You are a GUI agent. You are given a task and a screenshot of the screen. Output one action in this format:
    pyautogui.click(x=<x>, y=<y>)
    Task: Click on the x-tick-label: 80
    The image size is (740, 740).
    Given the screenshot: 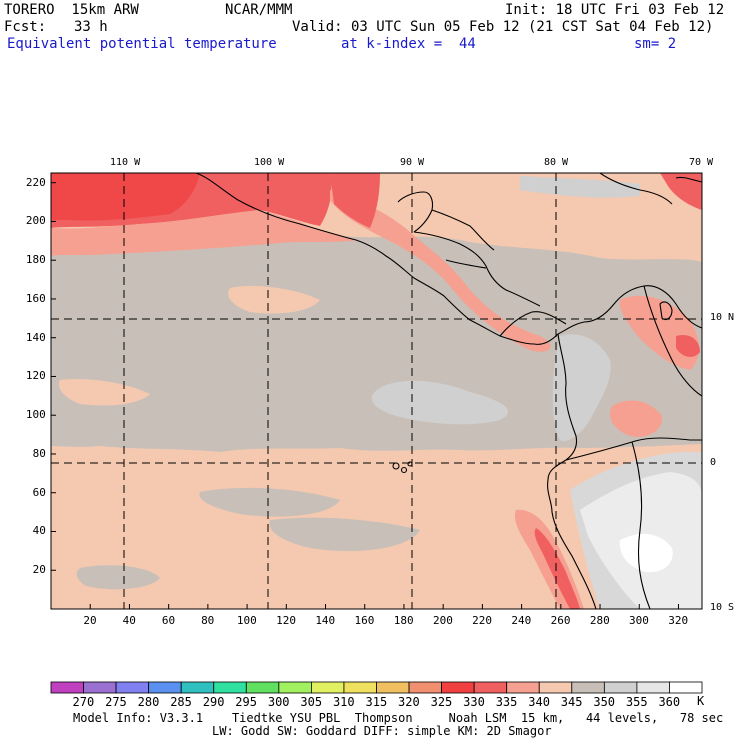 What is the action you would take?
    pyautogui.click(x=208, y=620)
    